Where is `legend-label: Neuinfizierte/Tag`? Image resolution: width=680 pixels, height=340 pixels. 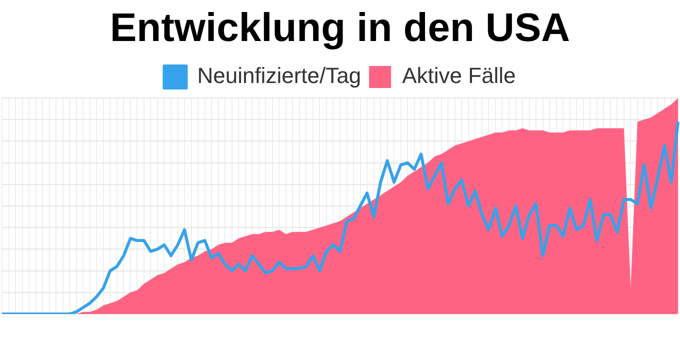 legend-label: Neuinfizierte/Tag is located at coordinates (279, 75).